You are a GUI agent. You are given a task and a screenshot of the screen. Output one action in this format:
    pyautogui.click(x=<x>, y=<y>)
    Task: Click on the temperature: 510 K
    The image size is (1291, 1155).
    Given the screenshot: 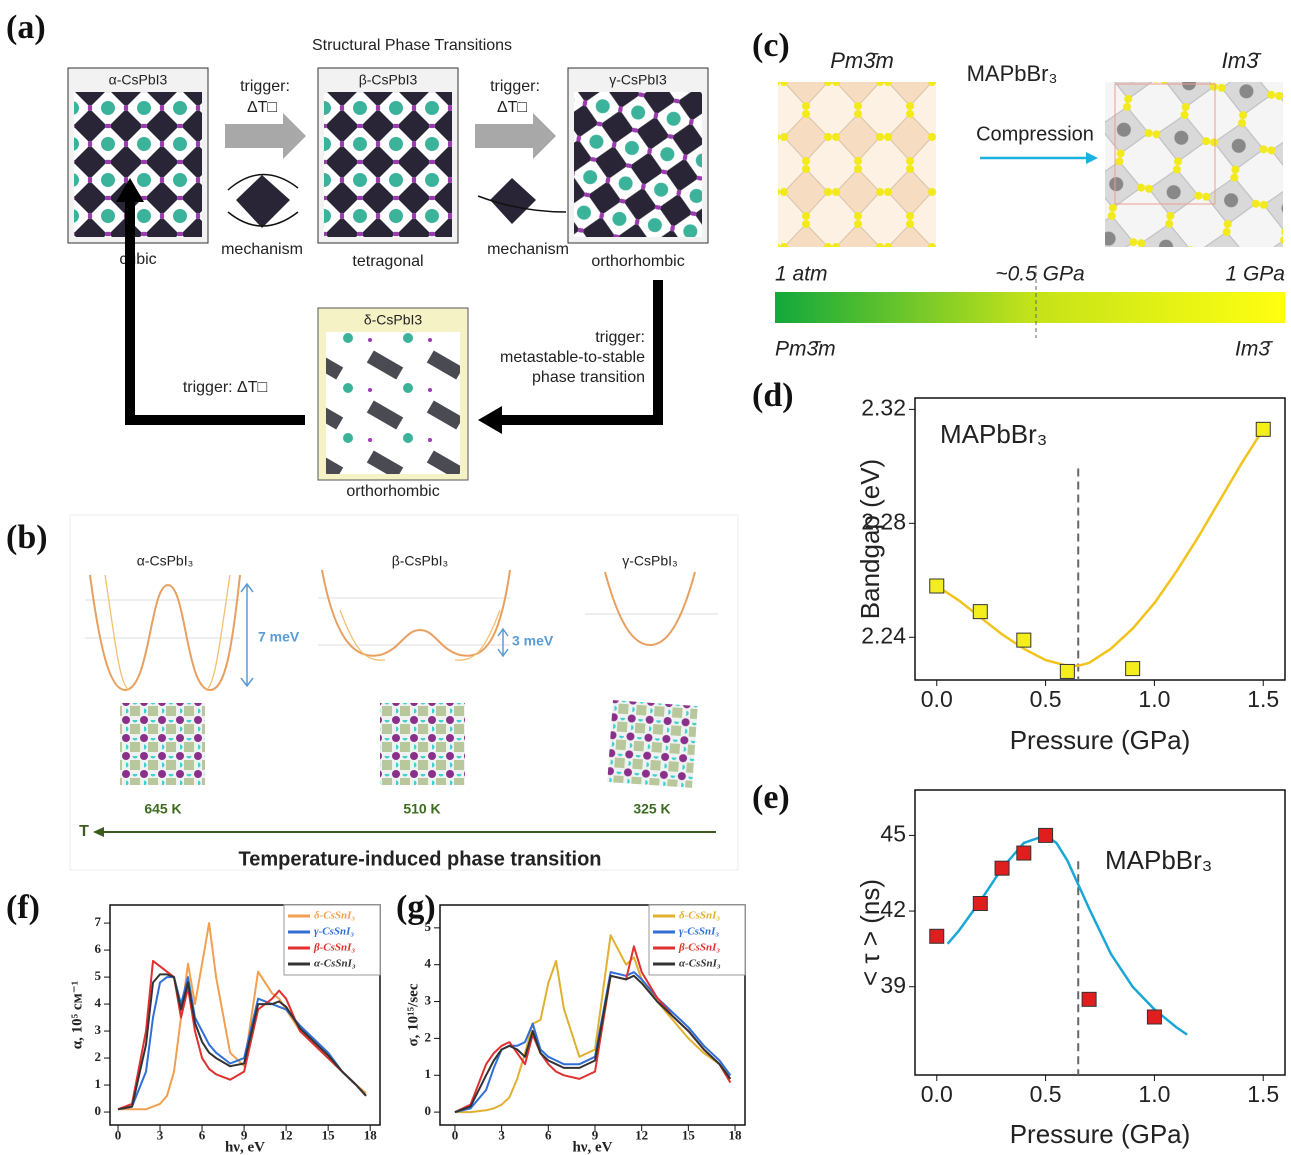 What is the action you would take?
    pyautogui.click(x=421, y=809)
    